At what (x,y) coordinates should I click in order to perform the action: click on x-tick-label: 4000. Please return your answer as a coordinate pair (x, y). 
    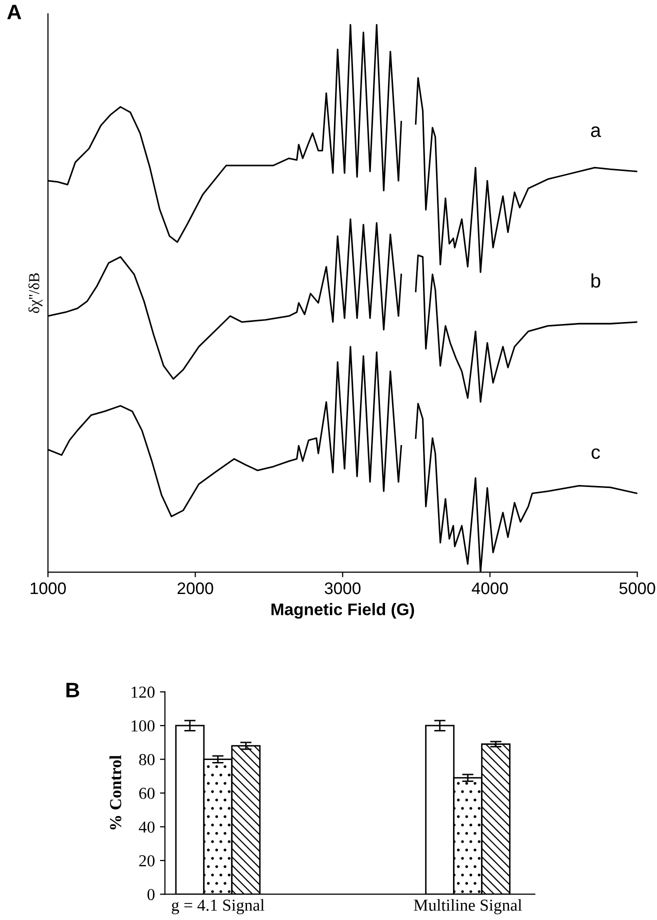
    Looking at the image, I should click on (490, 588).